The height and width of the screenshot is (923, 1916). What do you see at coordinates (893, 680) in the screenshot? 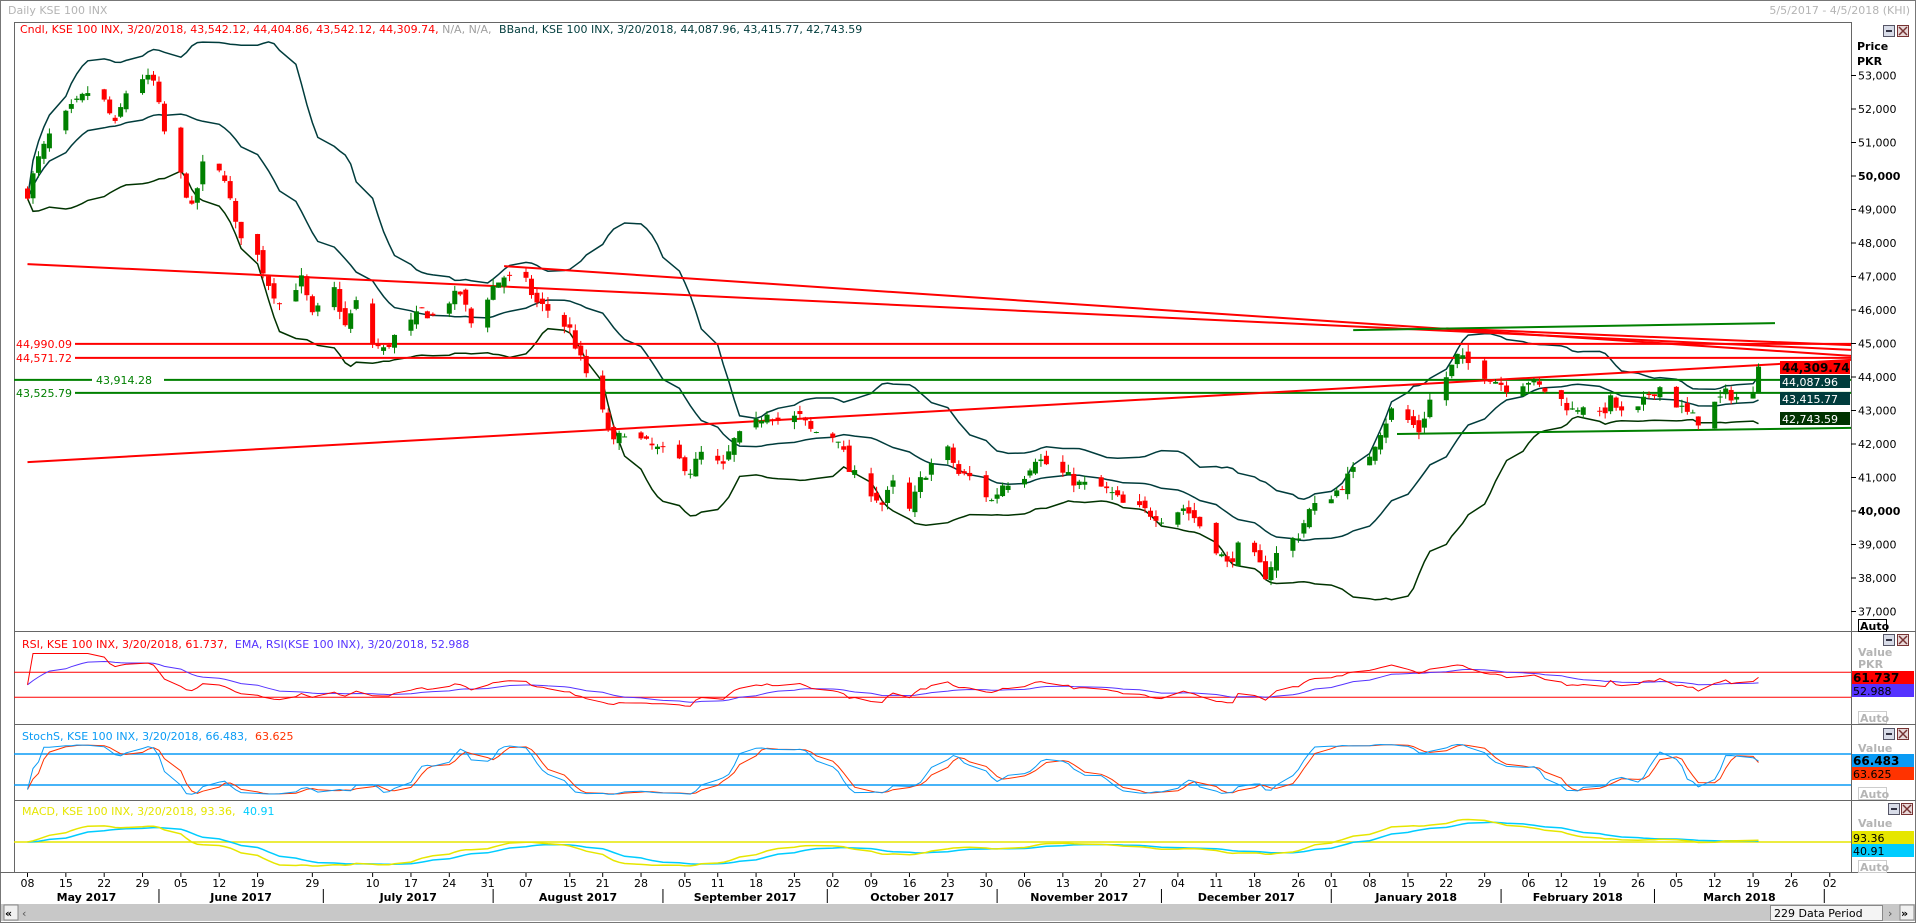
I see `rsi-line` at bounding box center [893, 680].